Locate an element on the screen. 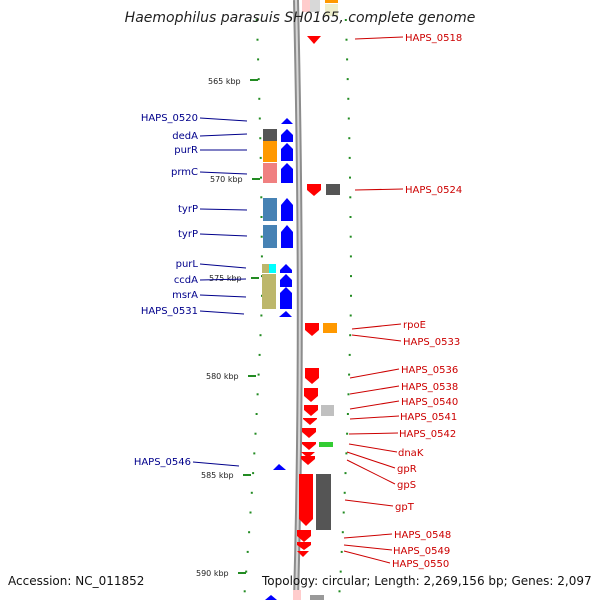  gene-label: HAPS_0540 is located at coordinates (429, 402).